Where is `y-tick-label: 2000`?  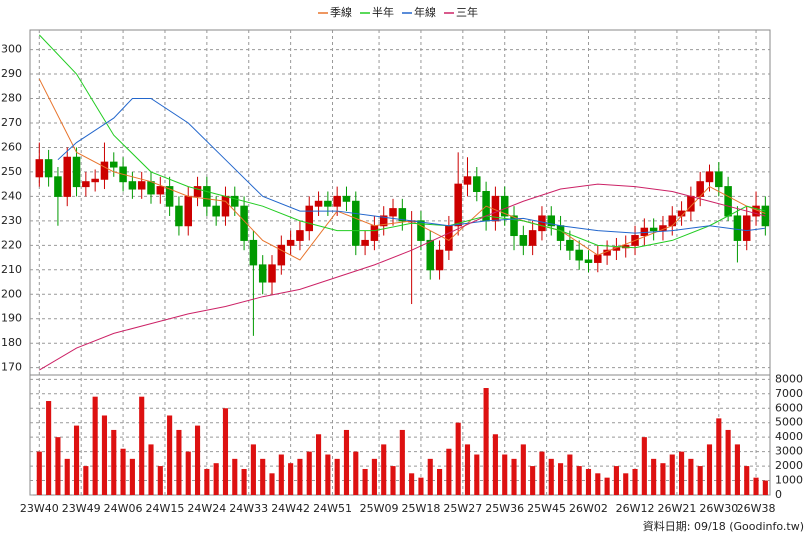 y-tick-label: 2000 is located at coordinates (789, 465).